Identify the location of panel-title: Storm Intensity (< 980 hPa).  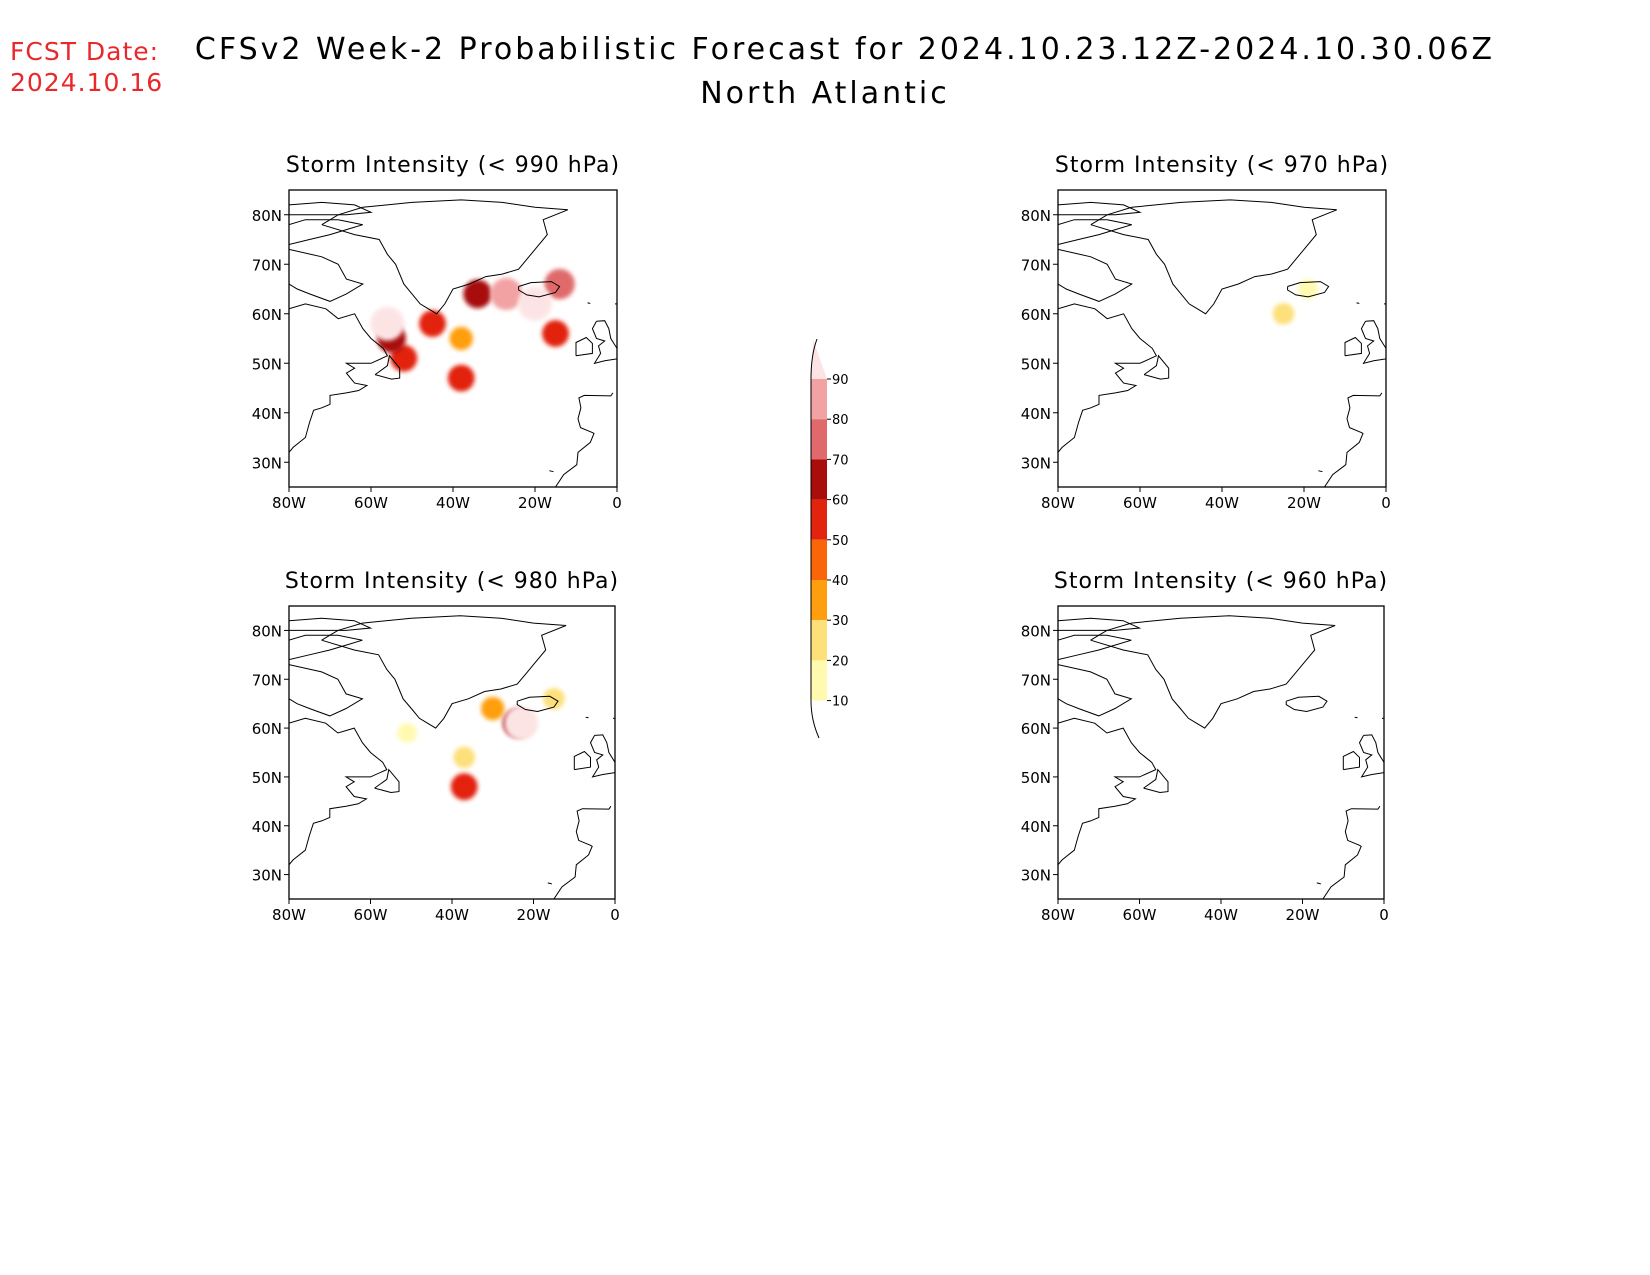
(452, 581).